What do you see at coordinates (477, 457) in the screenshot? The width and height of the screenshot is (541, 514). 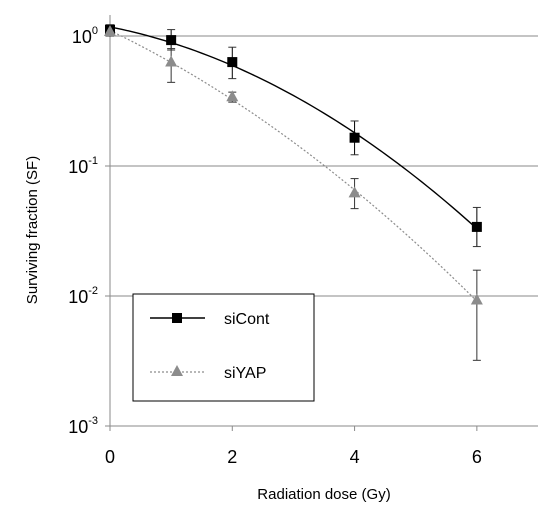 I see `x-tick-label: 6` at bounding box center [477, 457].